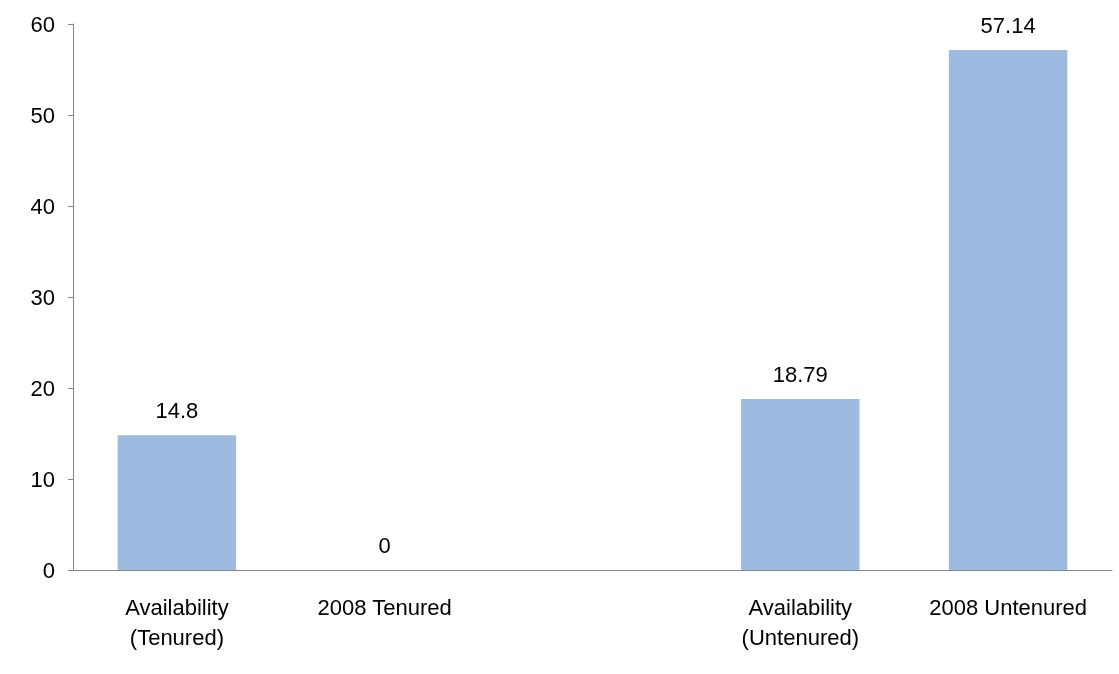 Image resolution: width=1119 pixels, height=674 pixels. What do you see at coordinates (800, 622) in the screenshot?
I see `x-tick-label: Availability (Untenured)` at bounding box center [800, 622].